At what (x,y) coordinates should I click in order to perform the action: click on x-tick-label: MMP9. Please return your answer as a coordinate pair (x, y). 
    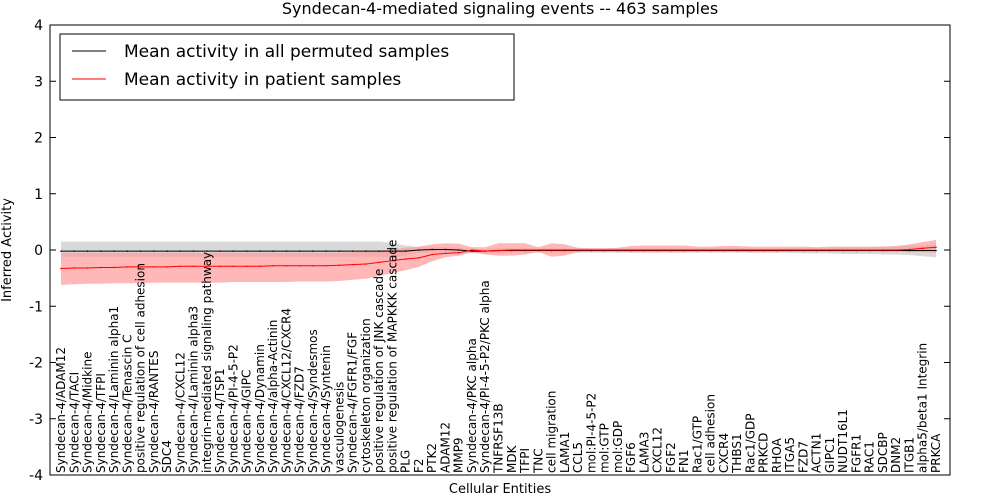
    Looking at the image, I should click on (459, 455).